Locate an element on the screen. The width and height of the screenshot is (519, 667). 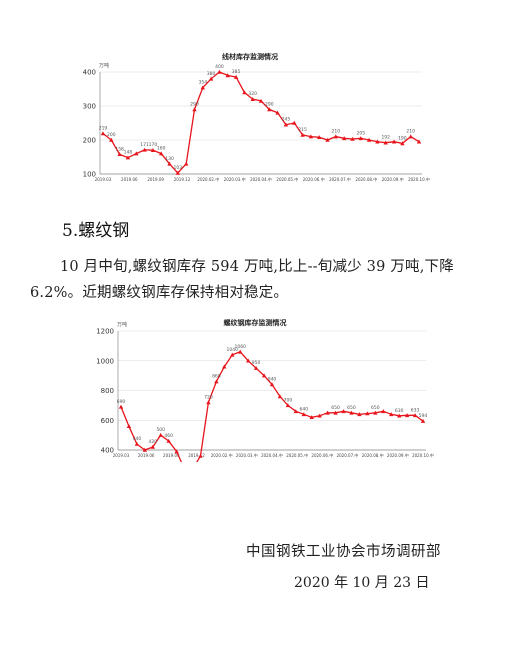
y-tick-label: 100 is located at coordinates (89, 175).